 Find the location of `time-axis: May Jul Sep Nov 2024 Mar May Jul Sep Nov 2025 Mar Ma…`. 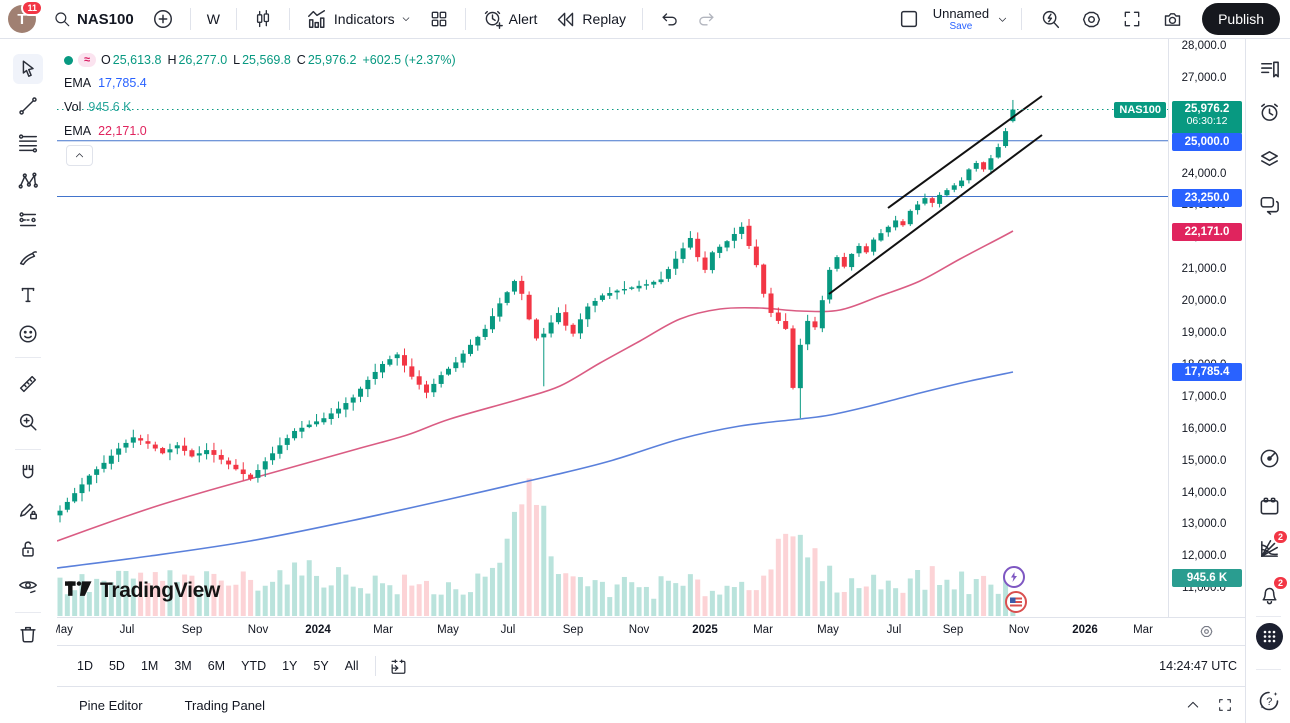

time-axis: May Jul Sep Nov 2024 Mar May Jul Sep Nov 2025 Mar Ma… is located at coordinates (648, 631).